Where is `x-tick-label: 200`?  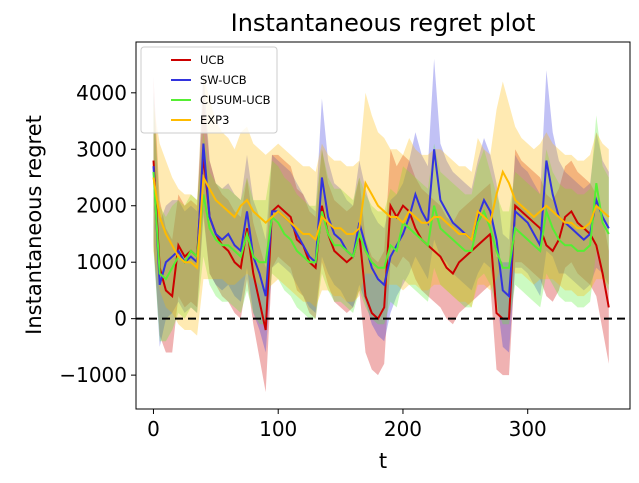
x-tick-label: 200 is located at coordinates (403, 429).